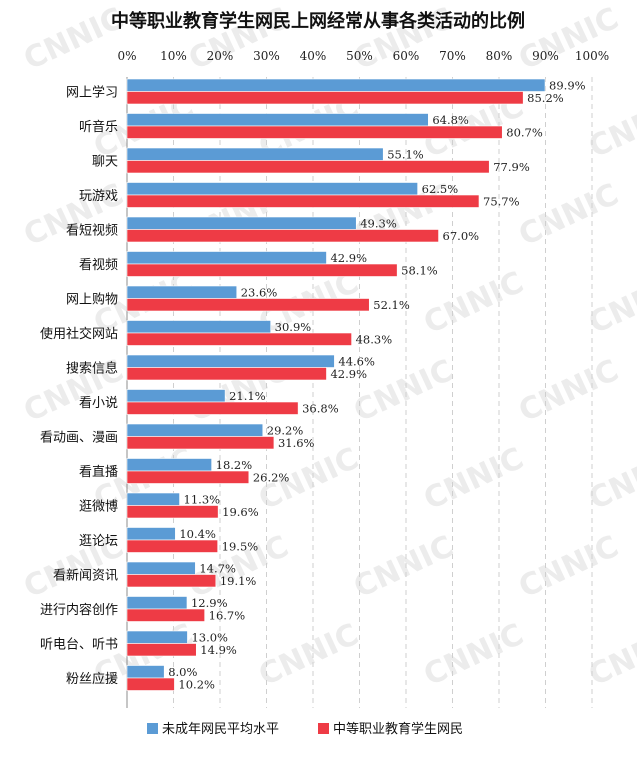 This screenshot has height=758, width=637. What do you see at coordinates (398, 729) in the screenshot?
I see `legend-label: 中等职业教育学生网民` at bounding box center [398, 729].